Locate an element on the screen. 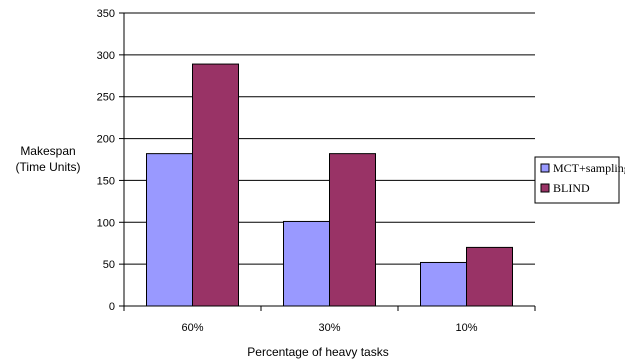  x-axis-title: Percentage of heavy tasks is located at coordinates (317, 352).